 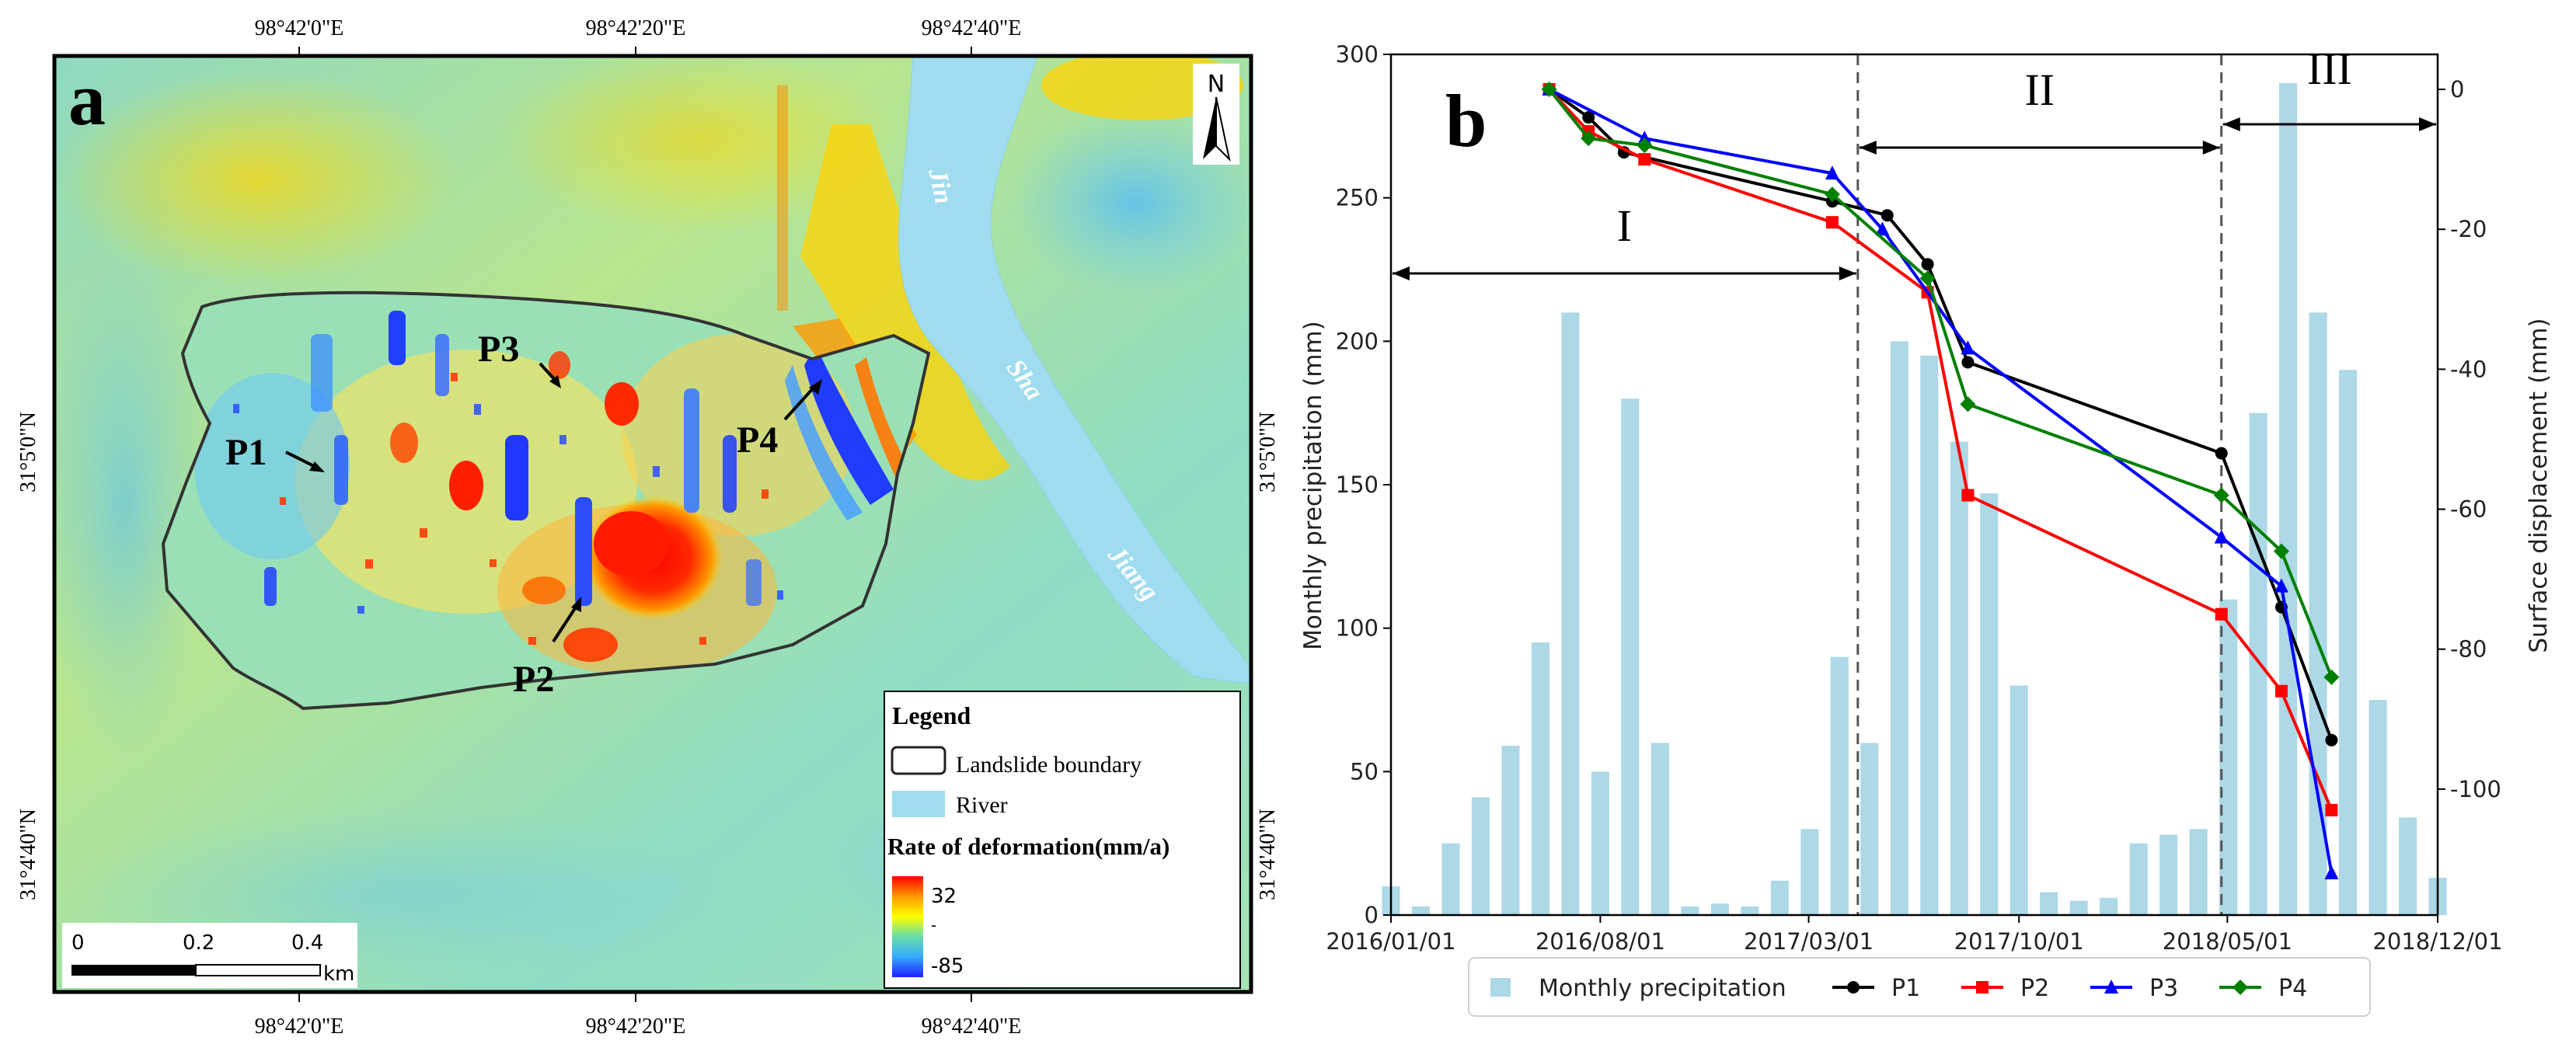 I want to click on stage-label-I: I, so click(x=1624, y=225).